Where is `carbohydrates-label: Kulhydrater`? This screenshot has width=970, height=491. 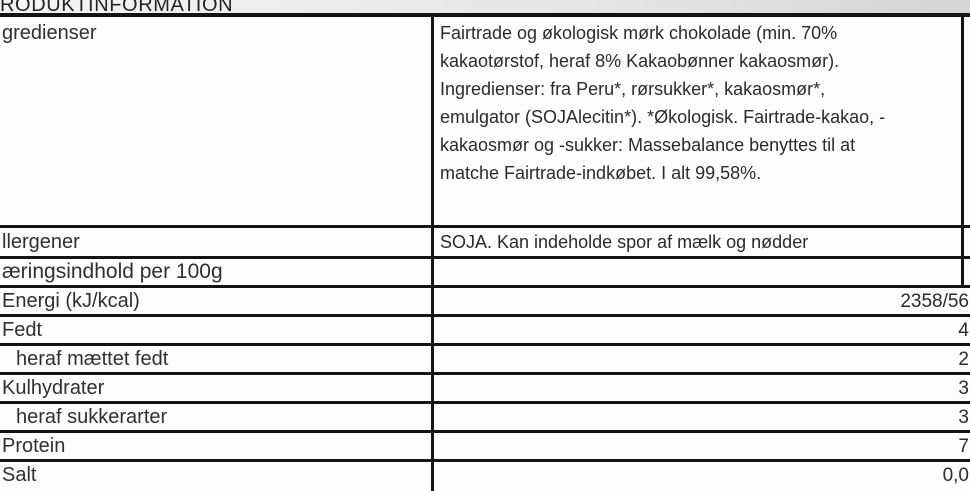
carbohydrates-label: Kulhydrater is located at coordinates (217, 388).